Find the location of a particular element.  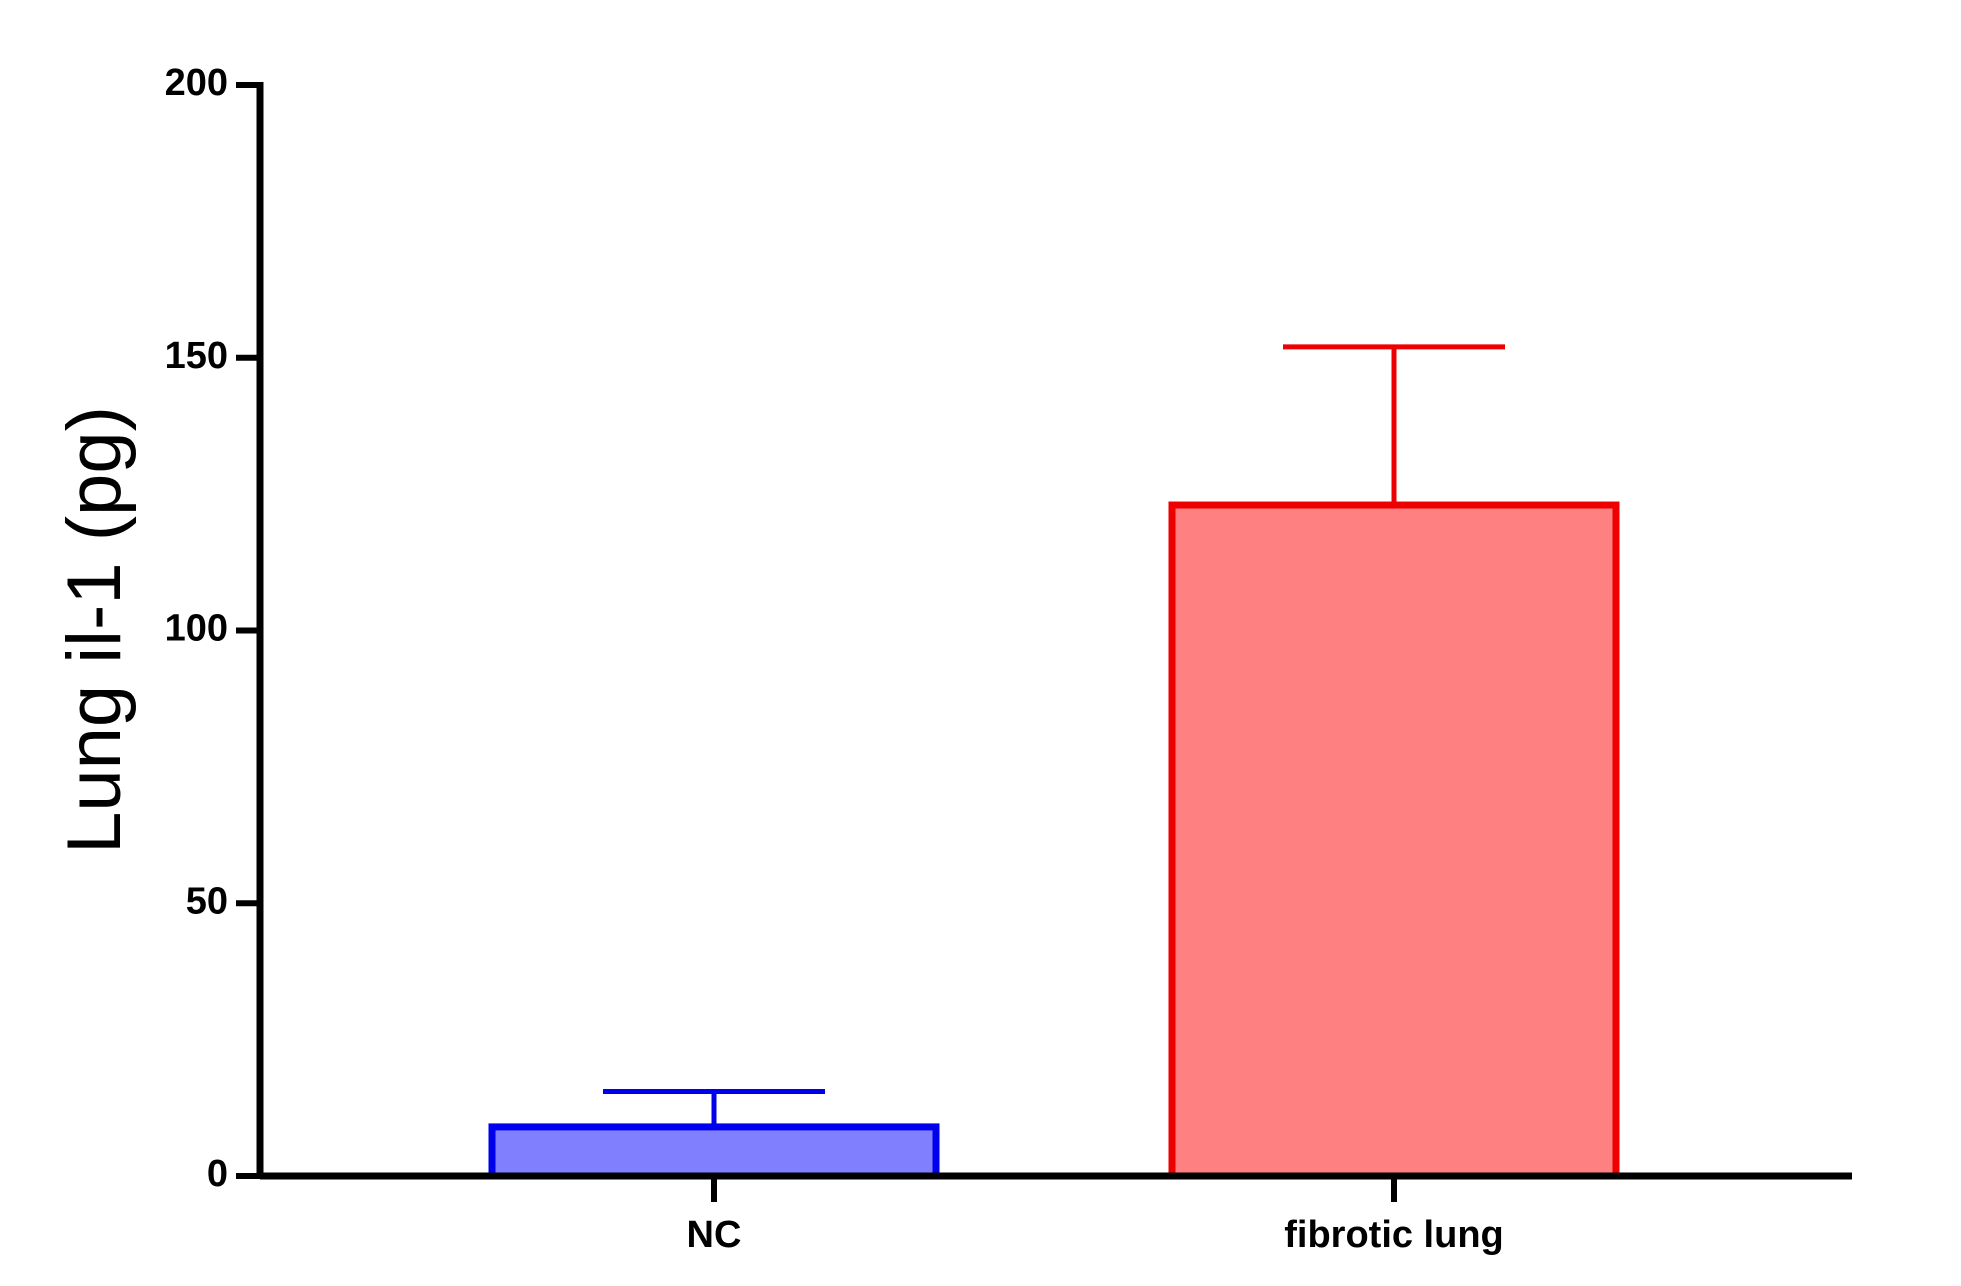

y-axis-label: Lung il-1 (pg) is located at coordinates (94, 630).